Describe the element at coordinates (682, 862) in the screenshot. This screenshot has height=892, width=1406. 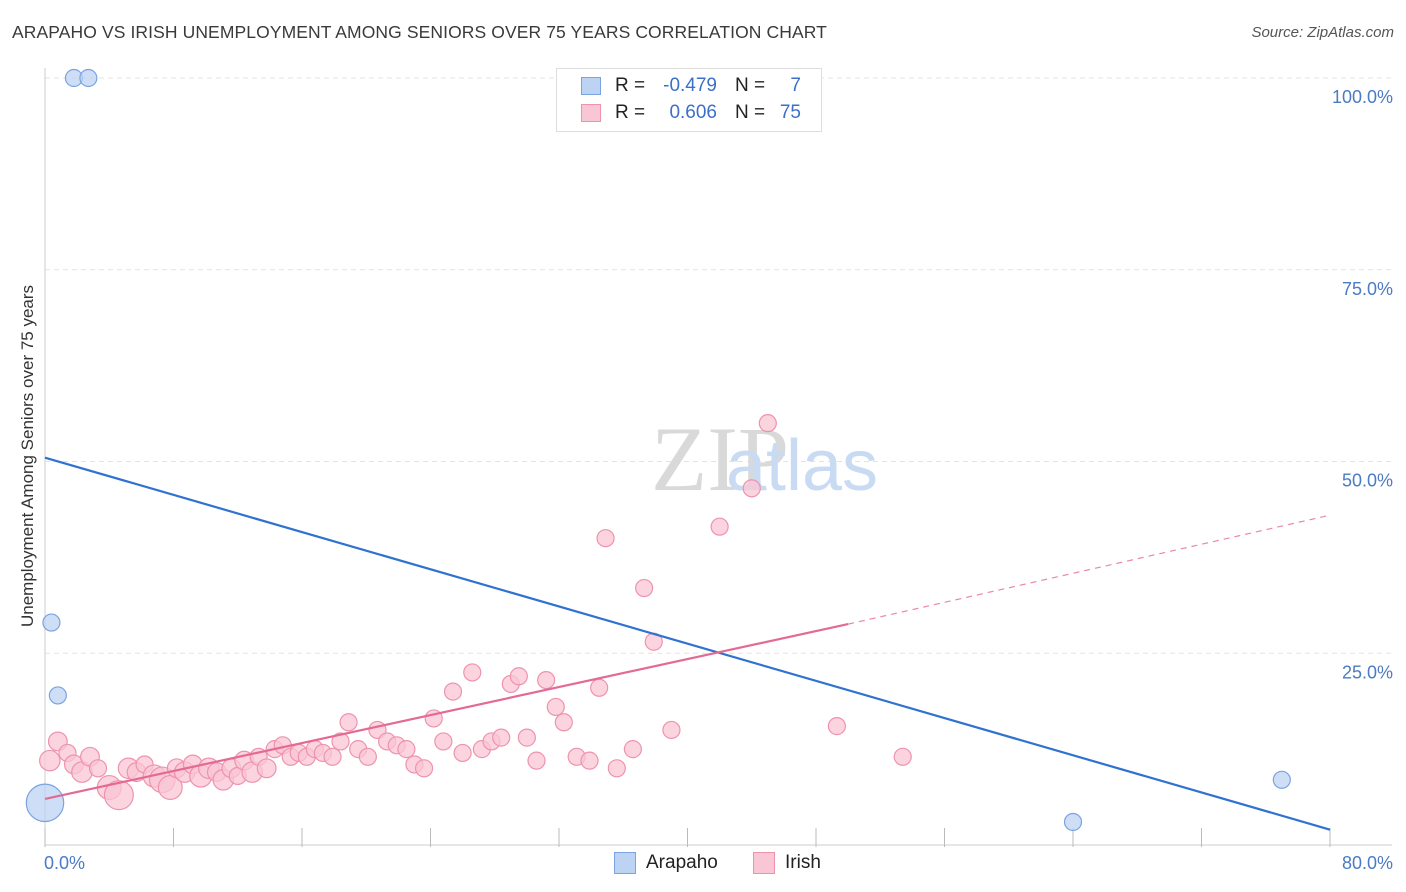
I see `arapaho-legend-label: Arapaho` at that location.